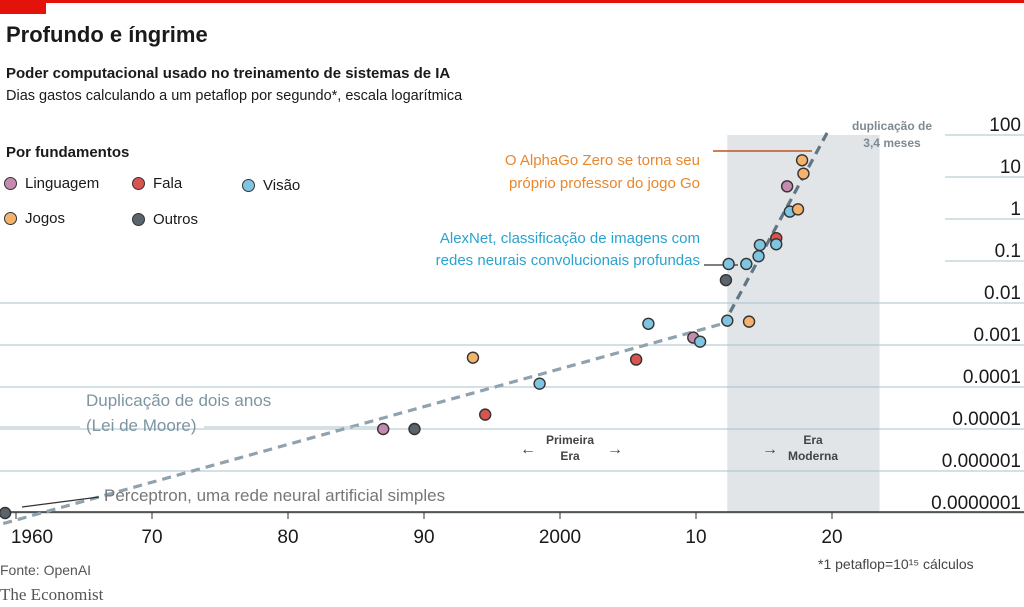 Image resolution: width=1024 pixels, height=607 pixels. I want to click on y-tick-label: 0.00001, so click(986, 419).